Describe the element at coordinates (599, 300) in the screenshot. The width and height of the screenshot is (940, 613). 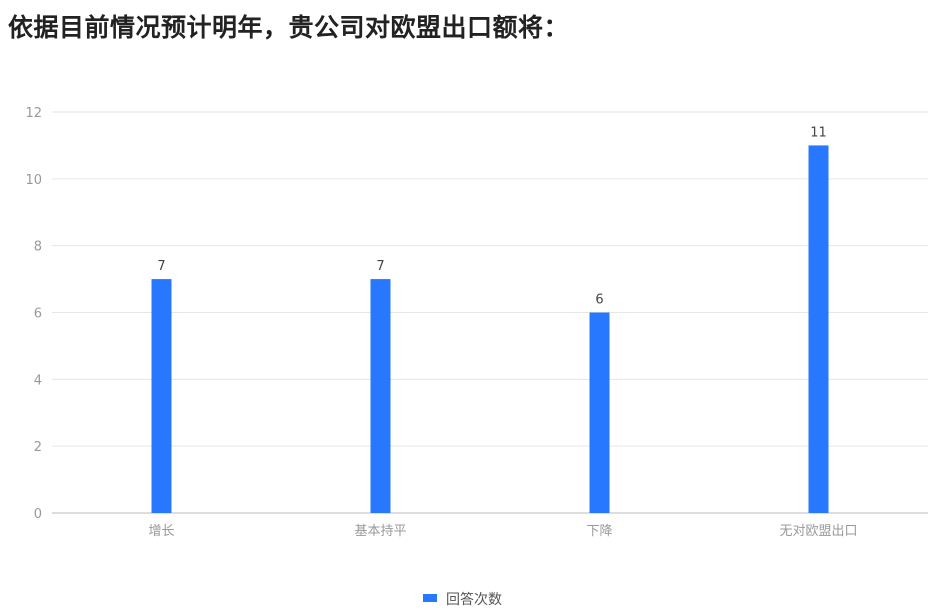
I see `data-label: 6` at that location.